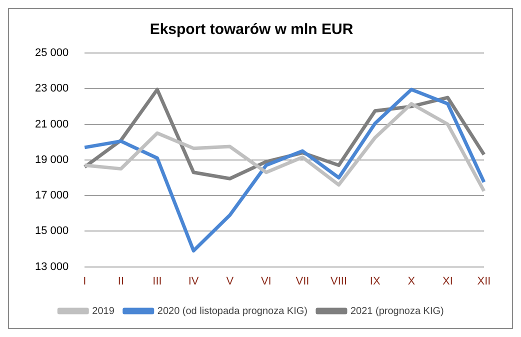  Describe the element at coordinates (51, 88) in the screenshot. I see `y-tick-label: 23 000` at that location.